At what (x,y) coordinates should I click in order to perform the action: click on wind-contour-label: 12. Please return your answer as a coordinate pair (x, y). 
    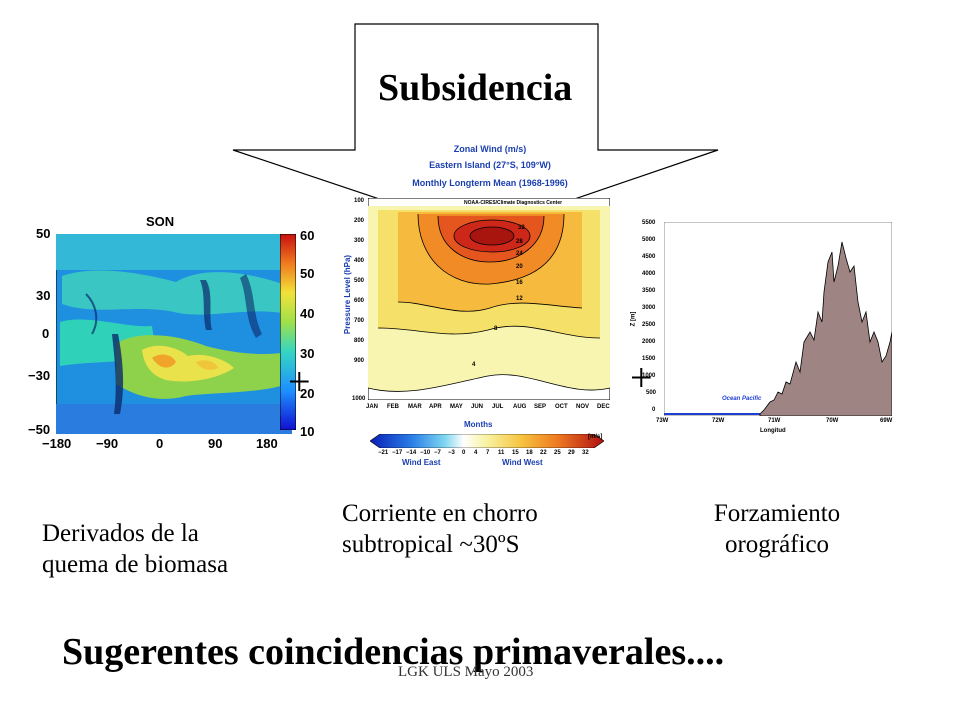
    Looking at the image, I should click on (519, 299).